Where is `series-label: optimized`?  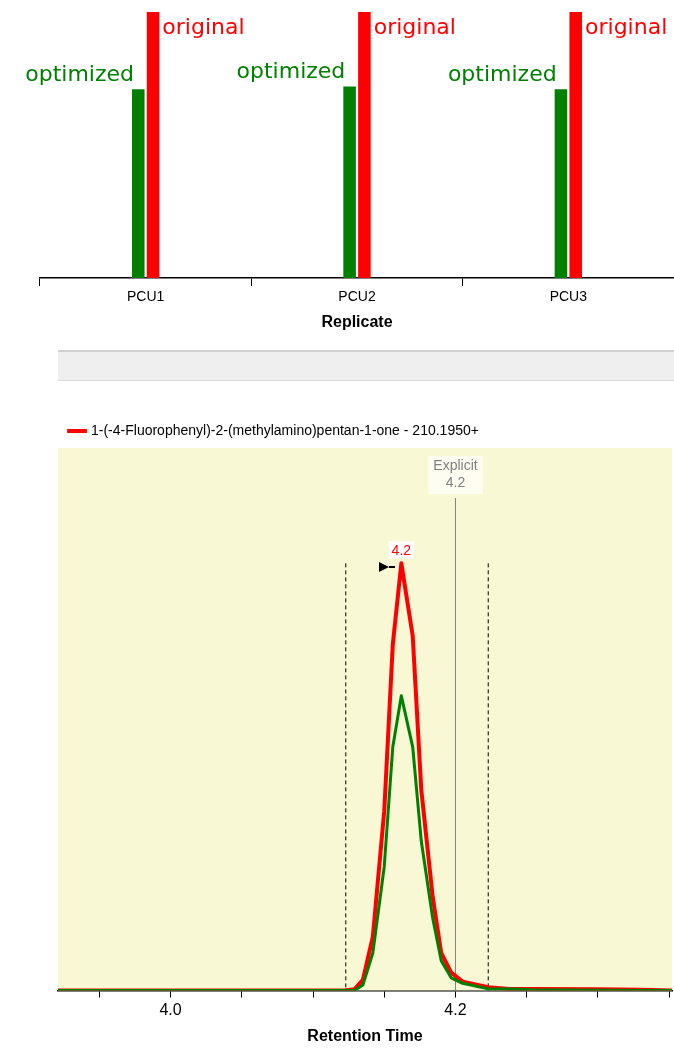
series-label: optimized is located at coordinates (79, 73).